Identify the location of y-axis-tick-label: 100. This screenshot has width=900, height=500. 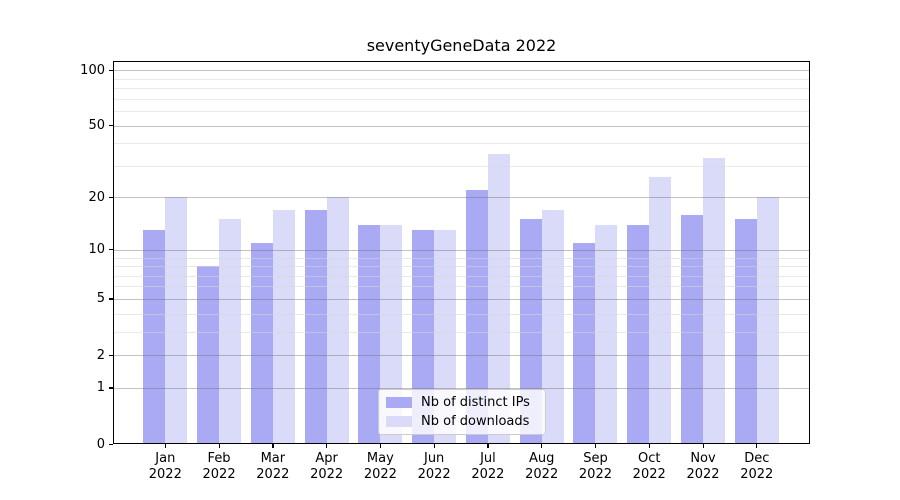
(92, 70).